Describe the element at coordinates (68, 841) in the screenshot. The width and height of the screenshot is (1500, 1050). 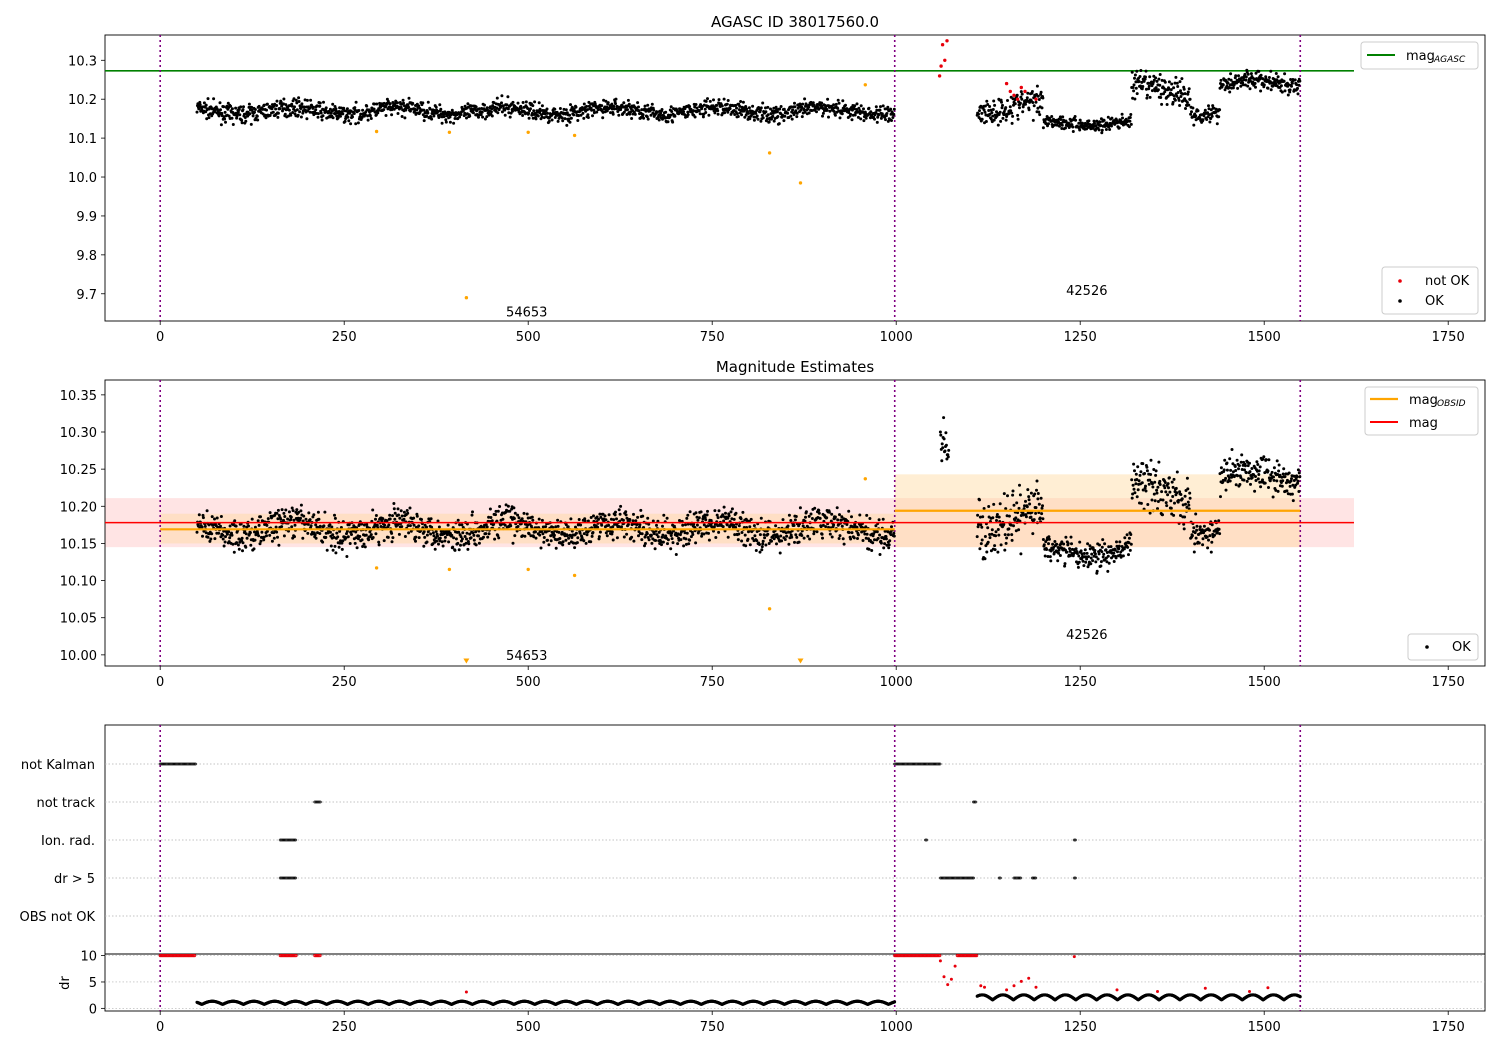
I see `flag-label: Ion. rad.` at that location.